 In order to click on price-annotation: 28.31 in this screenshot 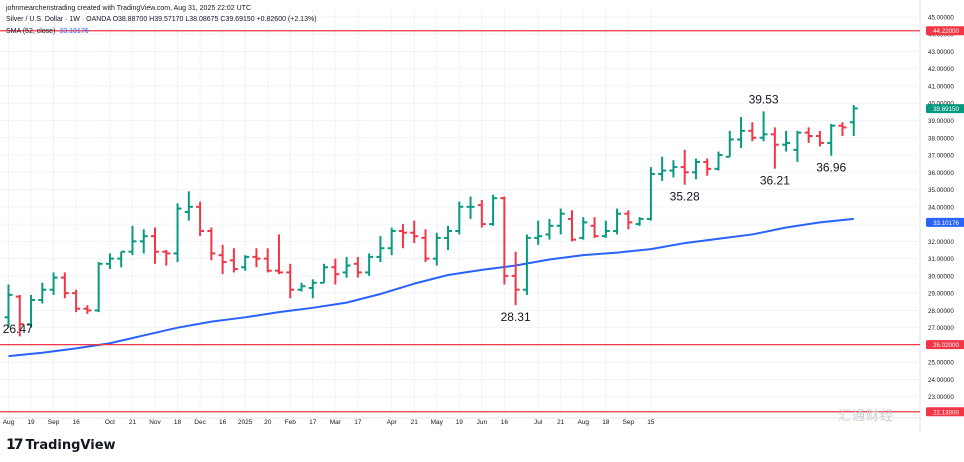, I will do `click(516, 317)`.